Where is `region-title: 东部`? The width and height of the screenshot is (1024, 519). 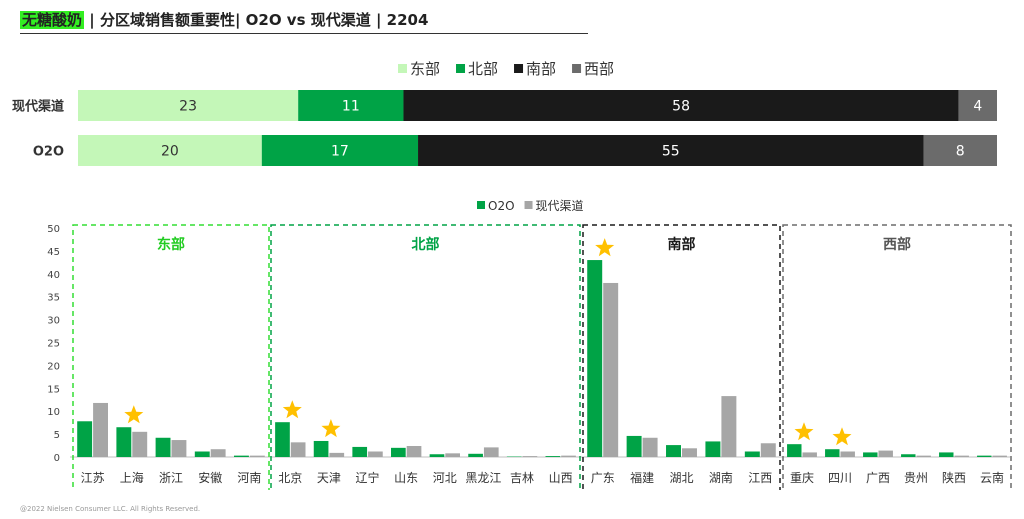 region-title: 东部 is located at coordinates (171, 244).